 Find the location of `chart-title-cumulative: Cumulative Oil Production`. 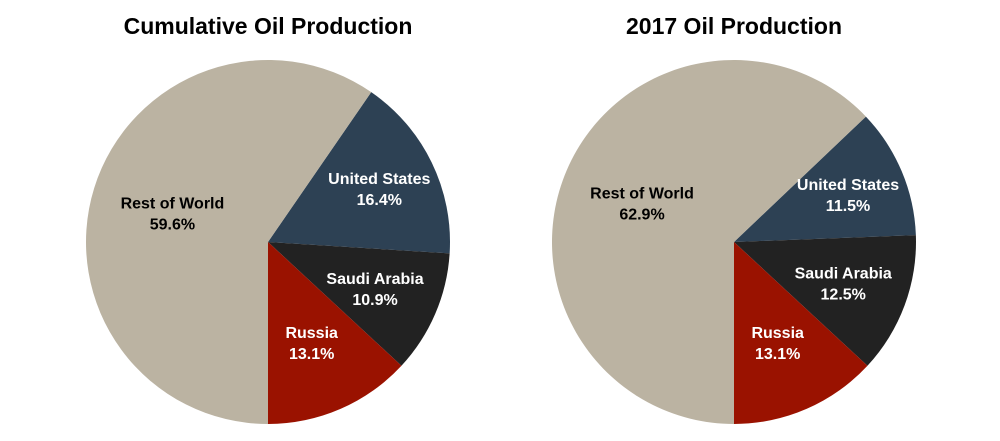

chart-title-cumulative: Cumulative Oil Production is located at coordinates (268, 26).